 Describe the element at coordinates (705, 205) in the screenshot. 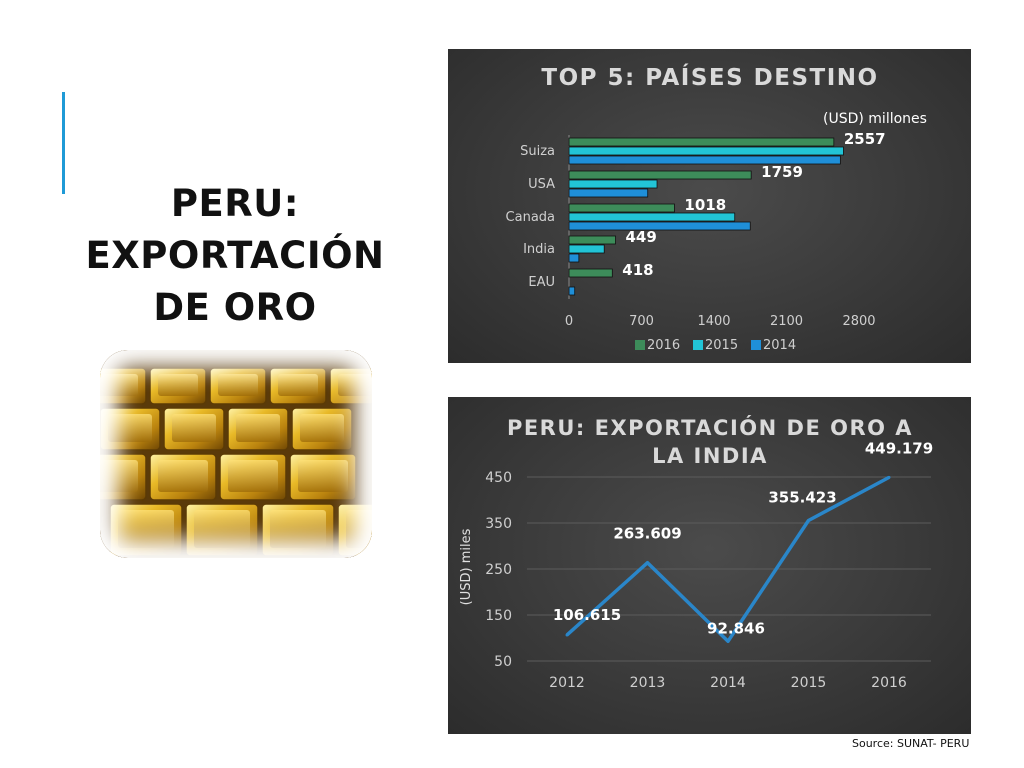

I see `data-label-canada: 1018` at that location.